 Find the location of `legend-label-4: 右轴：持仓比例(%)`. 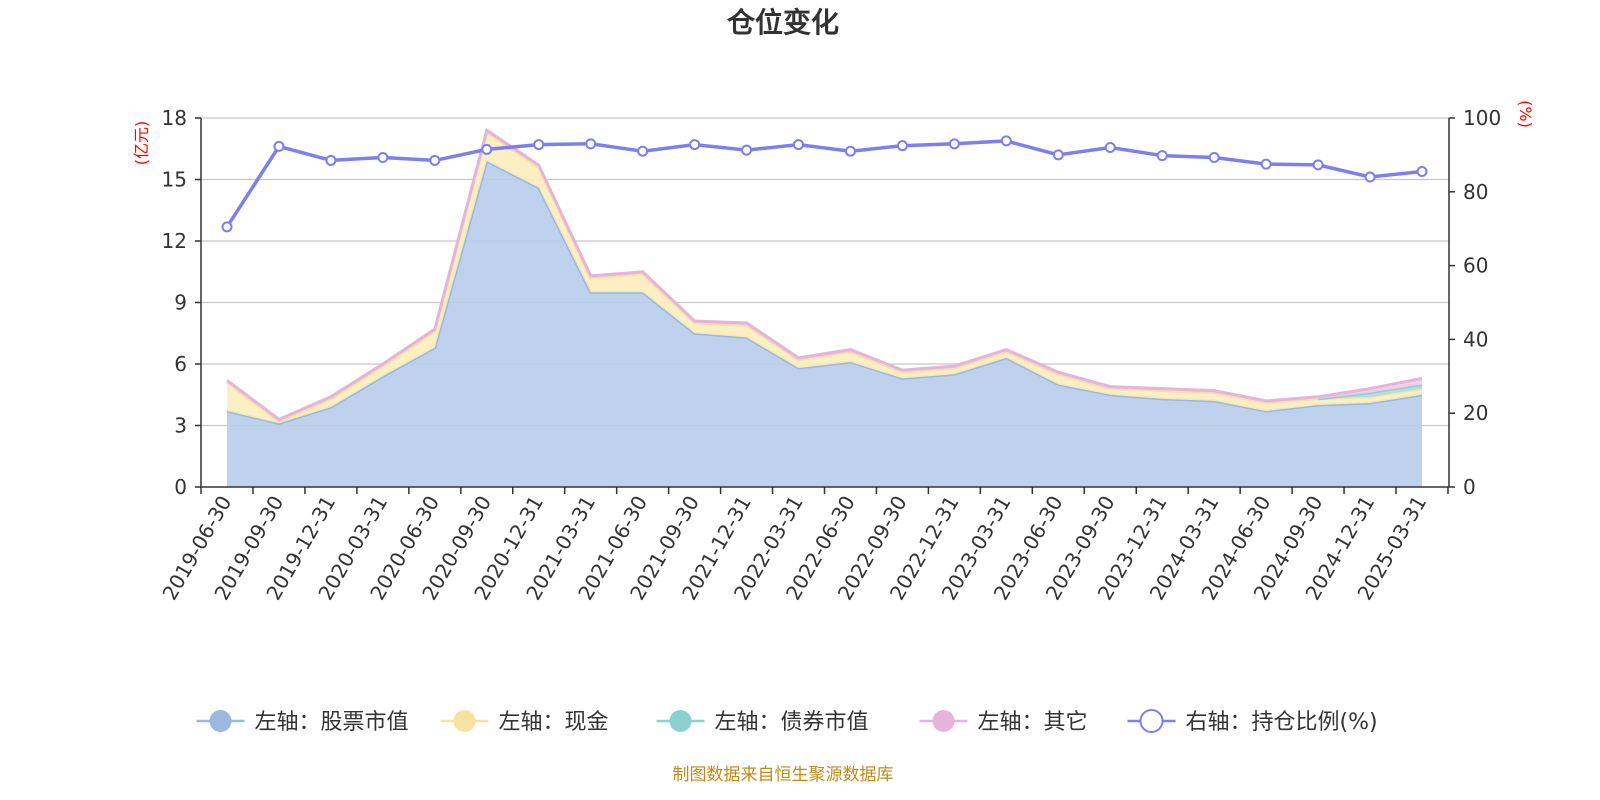

legend-label-4: 右轴：持仓比例(%) is located at coordinates (1282, 722).